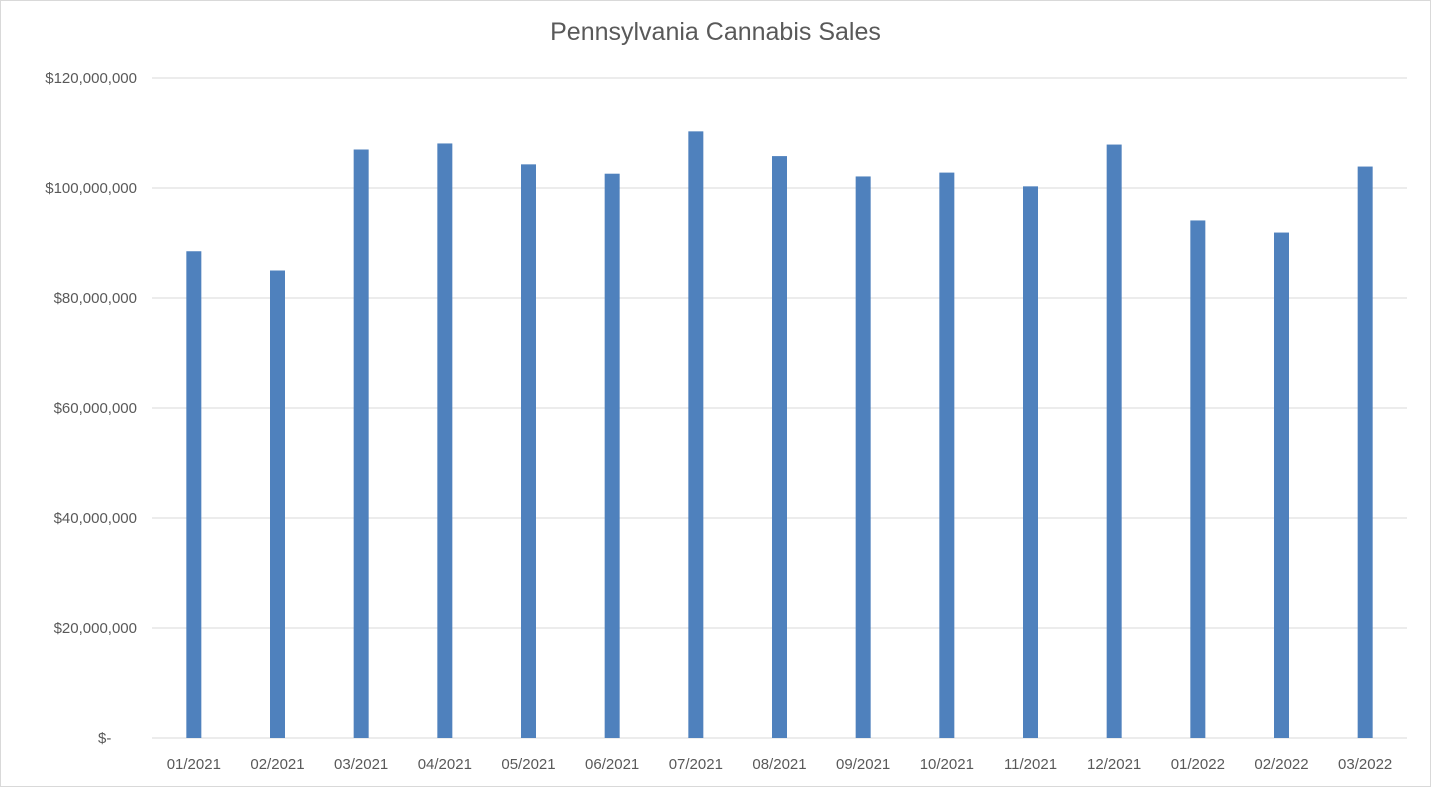 This screenshot has height=787, width=1431. Describe the element at coordinates (95, 628) in the screenshot. I see `y-tick-label: $20,000,000` at that location.